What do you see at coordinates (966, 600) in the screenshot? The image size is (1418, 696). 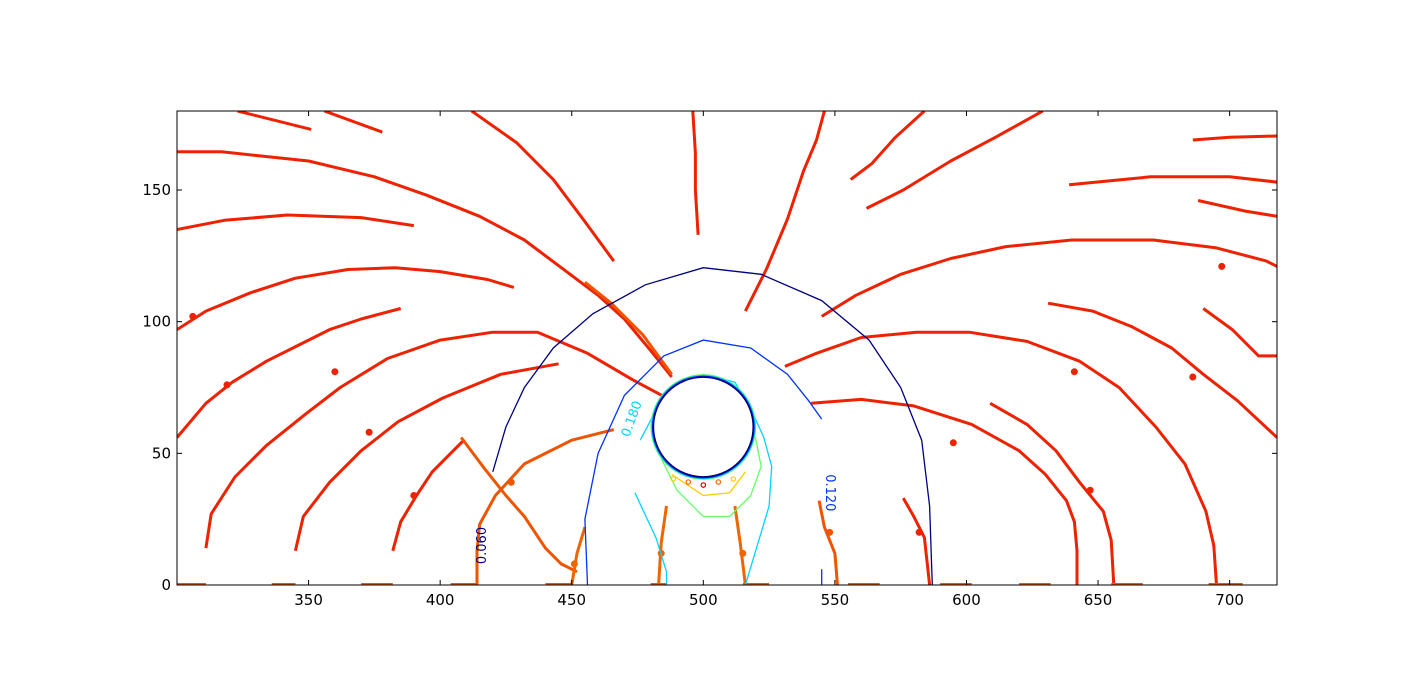 I see `x-tick-label: 600` at bounding box center [966, 600].